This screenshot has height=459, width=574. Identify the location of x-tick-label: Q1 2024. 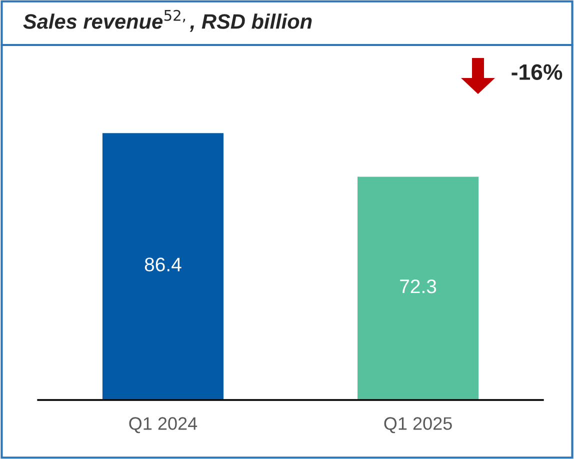
(163, 425).